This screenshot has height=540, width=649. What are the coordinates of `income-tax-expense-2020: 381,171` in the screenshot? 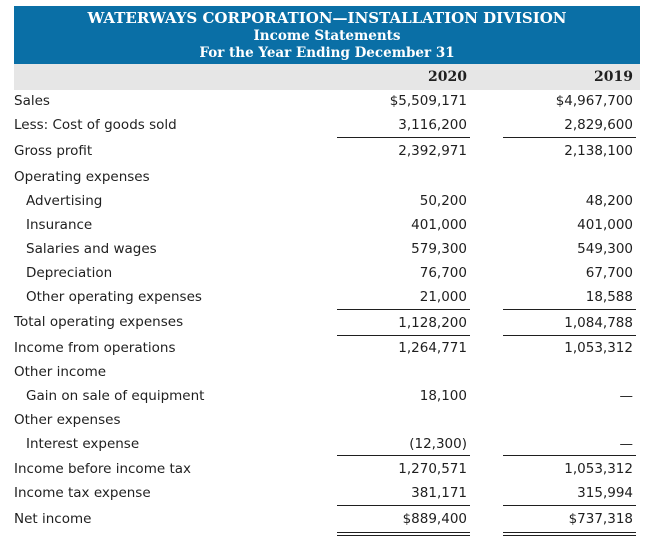 It's located at (439, 493).